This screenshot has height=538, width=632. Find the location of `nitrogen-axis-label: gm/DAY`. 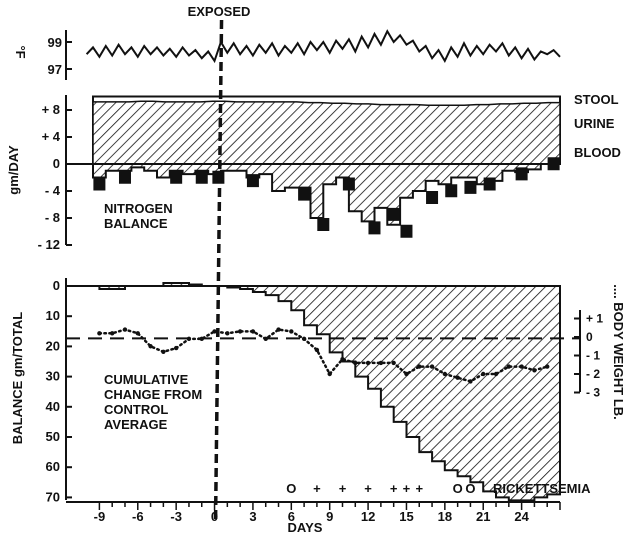

nitrogen-axis-label: gm/DAY is located at coordinates (13, 170).